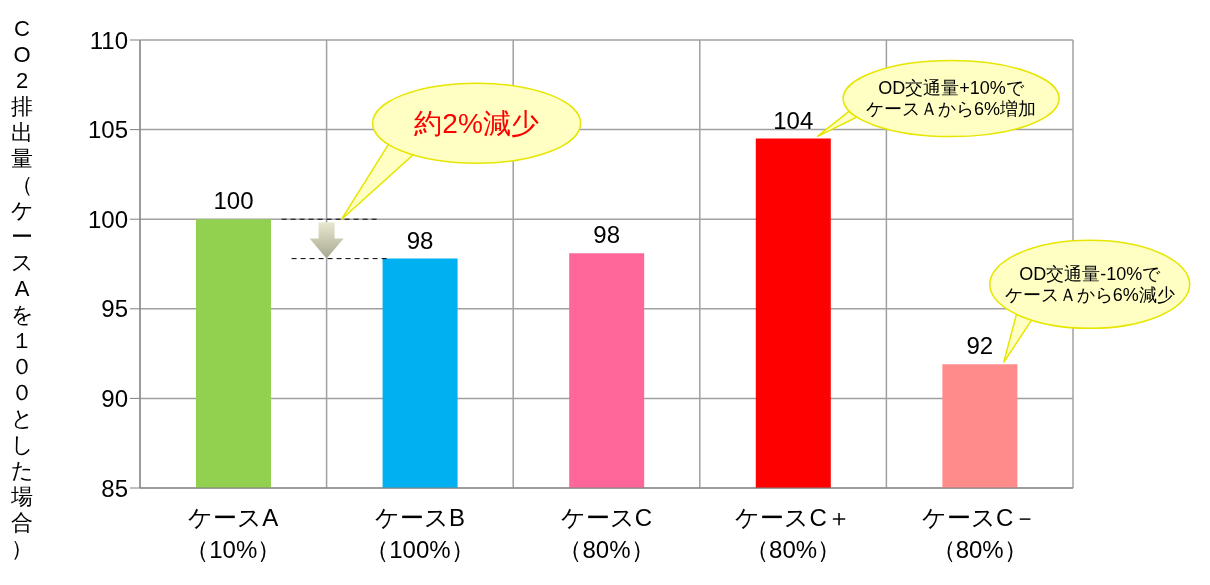  Describe the element at coordinates (980, 533) in the screenshot. I see `x-tick-label: ケースC－（80%）` at that location.